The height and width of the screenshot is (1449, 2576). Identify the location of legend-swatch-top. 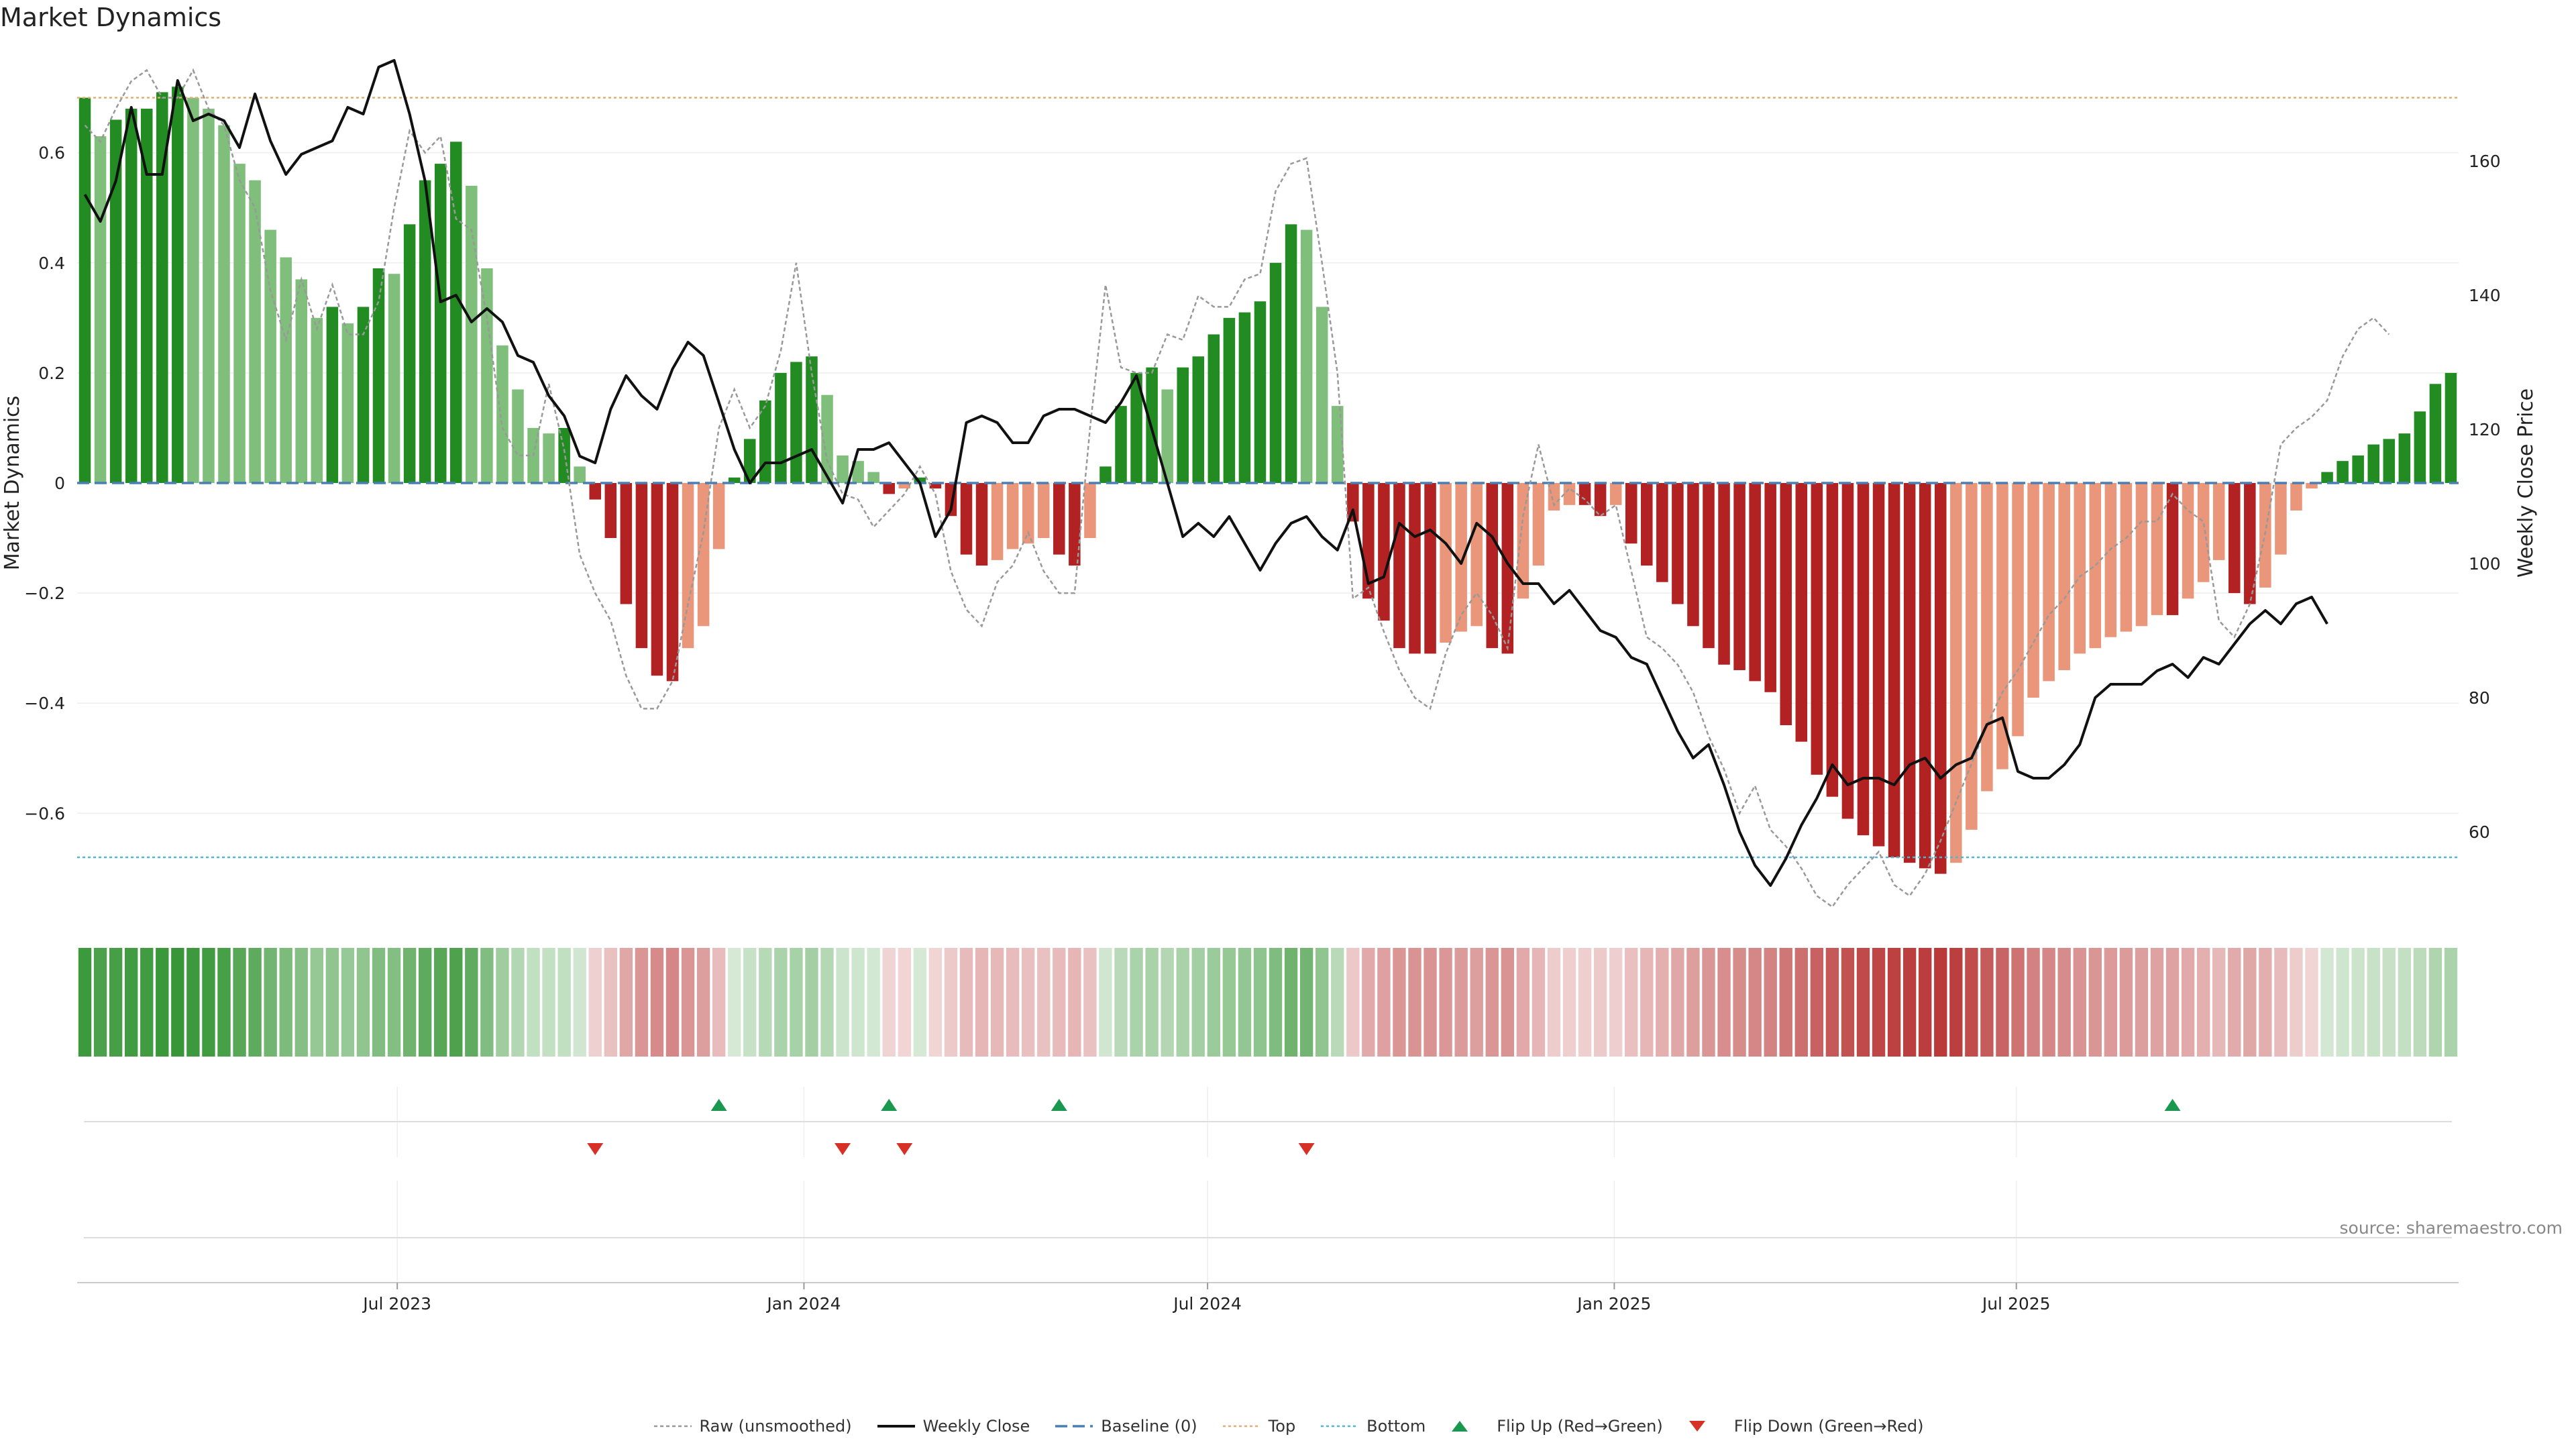
(1241, 1426).